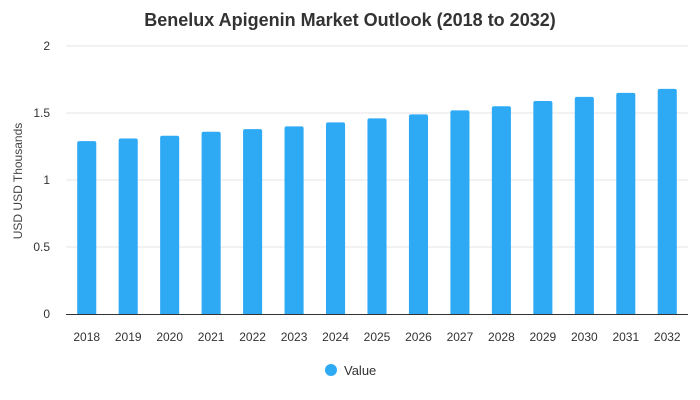 This screenshot has width=700, height=400. Describe the element at coordinates (46, 180) in the screenshot. I see `y-tick-label: 1` at that location.